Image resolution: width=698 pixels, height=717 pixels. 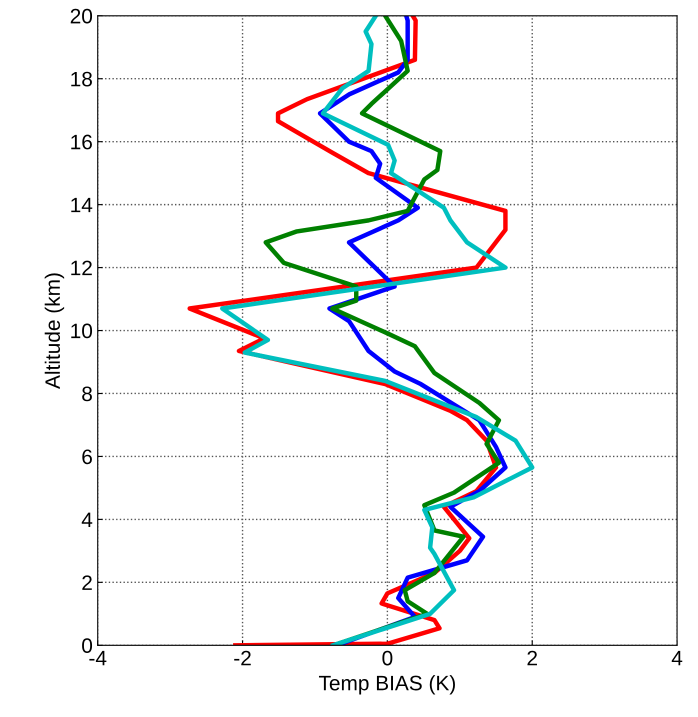 What do you see at coordinates (532, 658) in the screenshot?
I see `x-tick-label: 2` at bounding box center [532, 658].